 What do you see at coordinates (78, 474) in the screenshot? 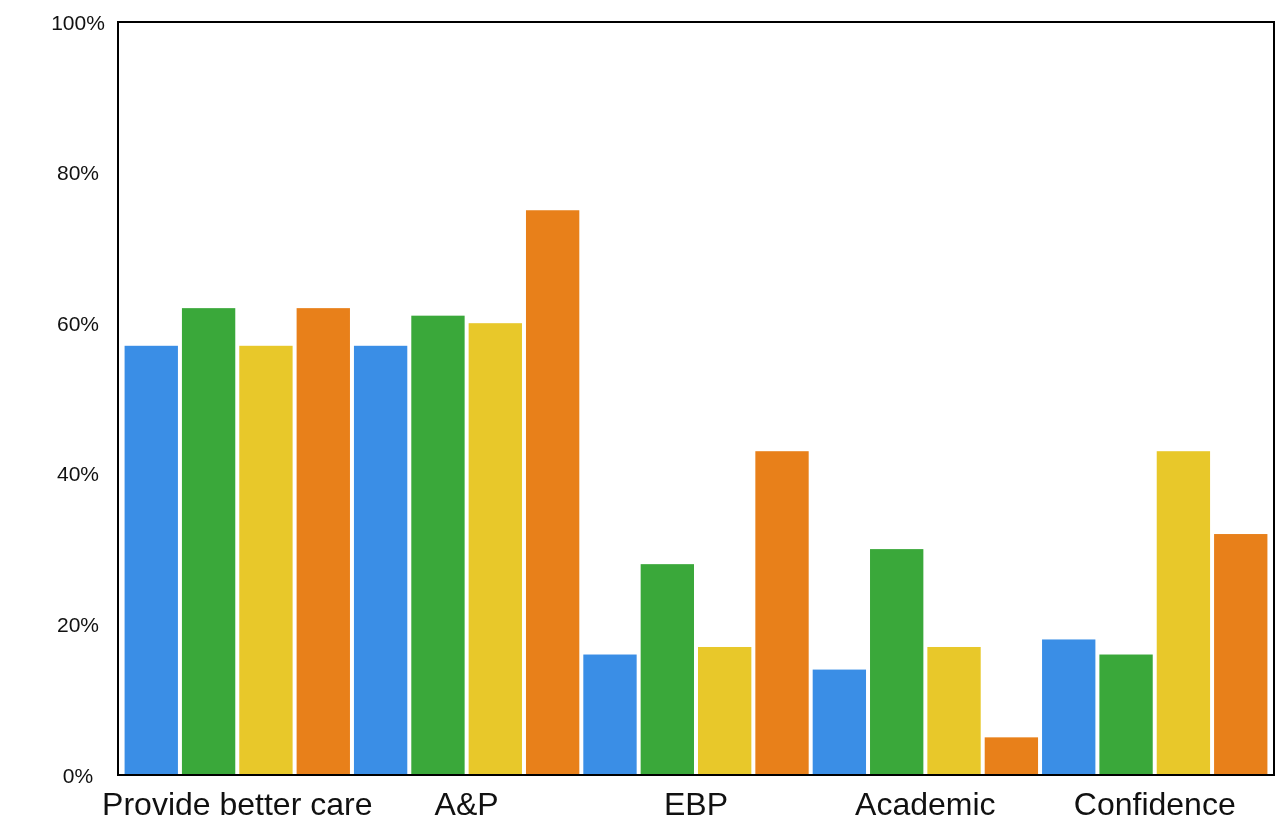
I see `y-tick-label: 40%` at bounding box center [78, 474].